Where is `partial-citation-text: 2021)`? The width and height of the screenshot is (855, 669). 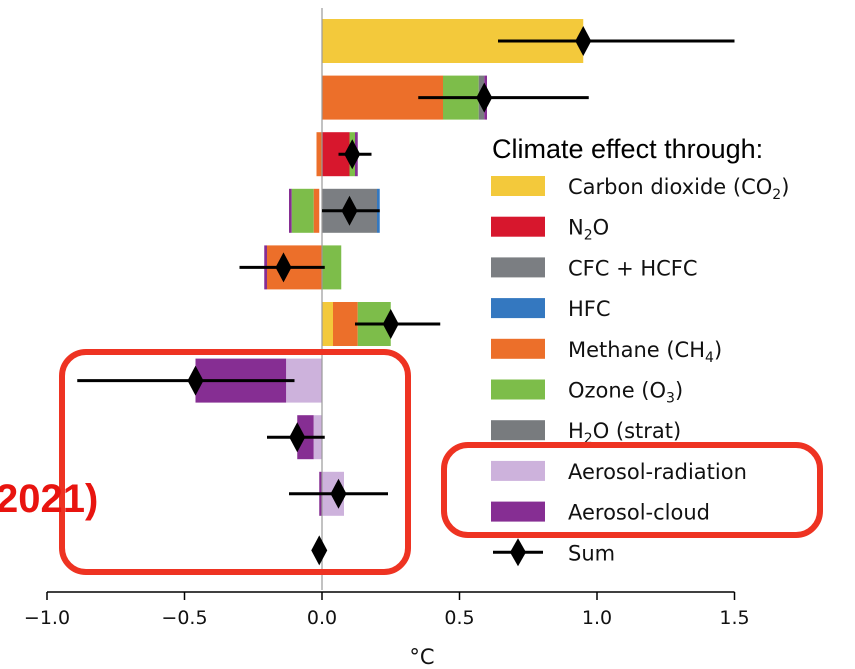
partial-citation-text: 2021) is located at coordinates (49, 499).